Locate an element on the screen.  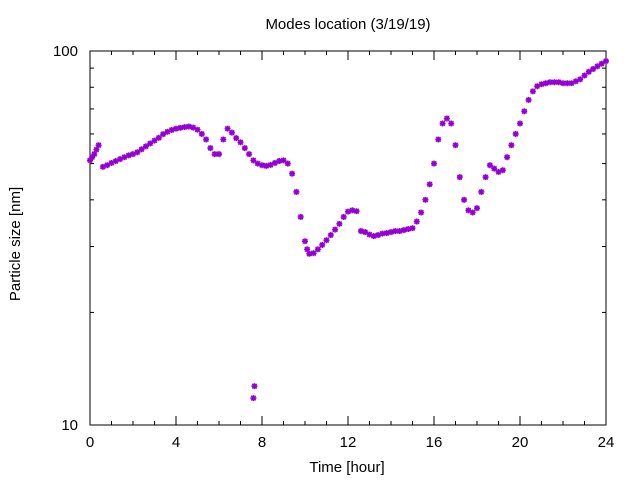
x-tick-label: 12 is located at coordinates (348, 442).